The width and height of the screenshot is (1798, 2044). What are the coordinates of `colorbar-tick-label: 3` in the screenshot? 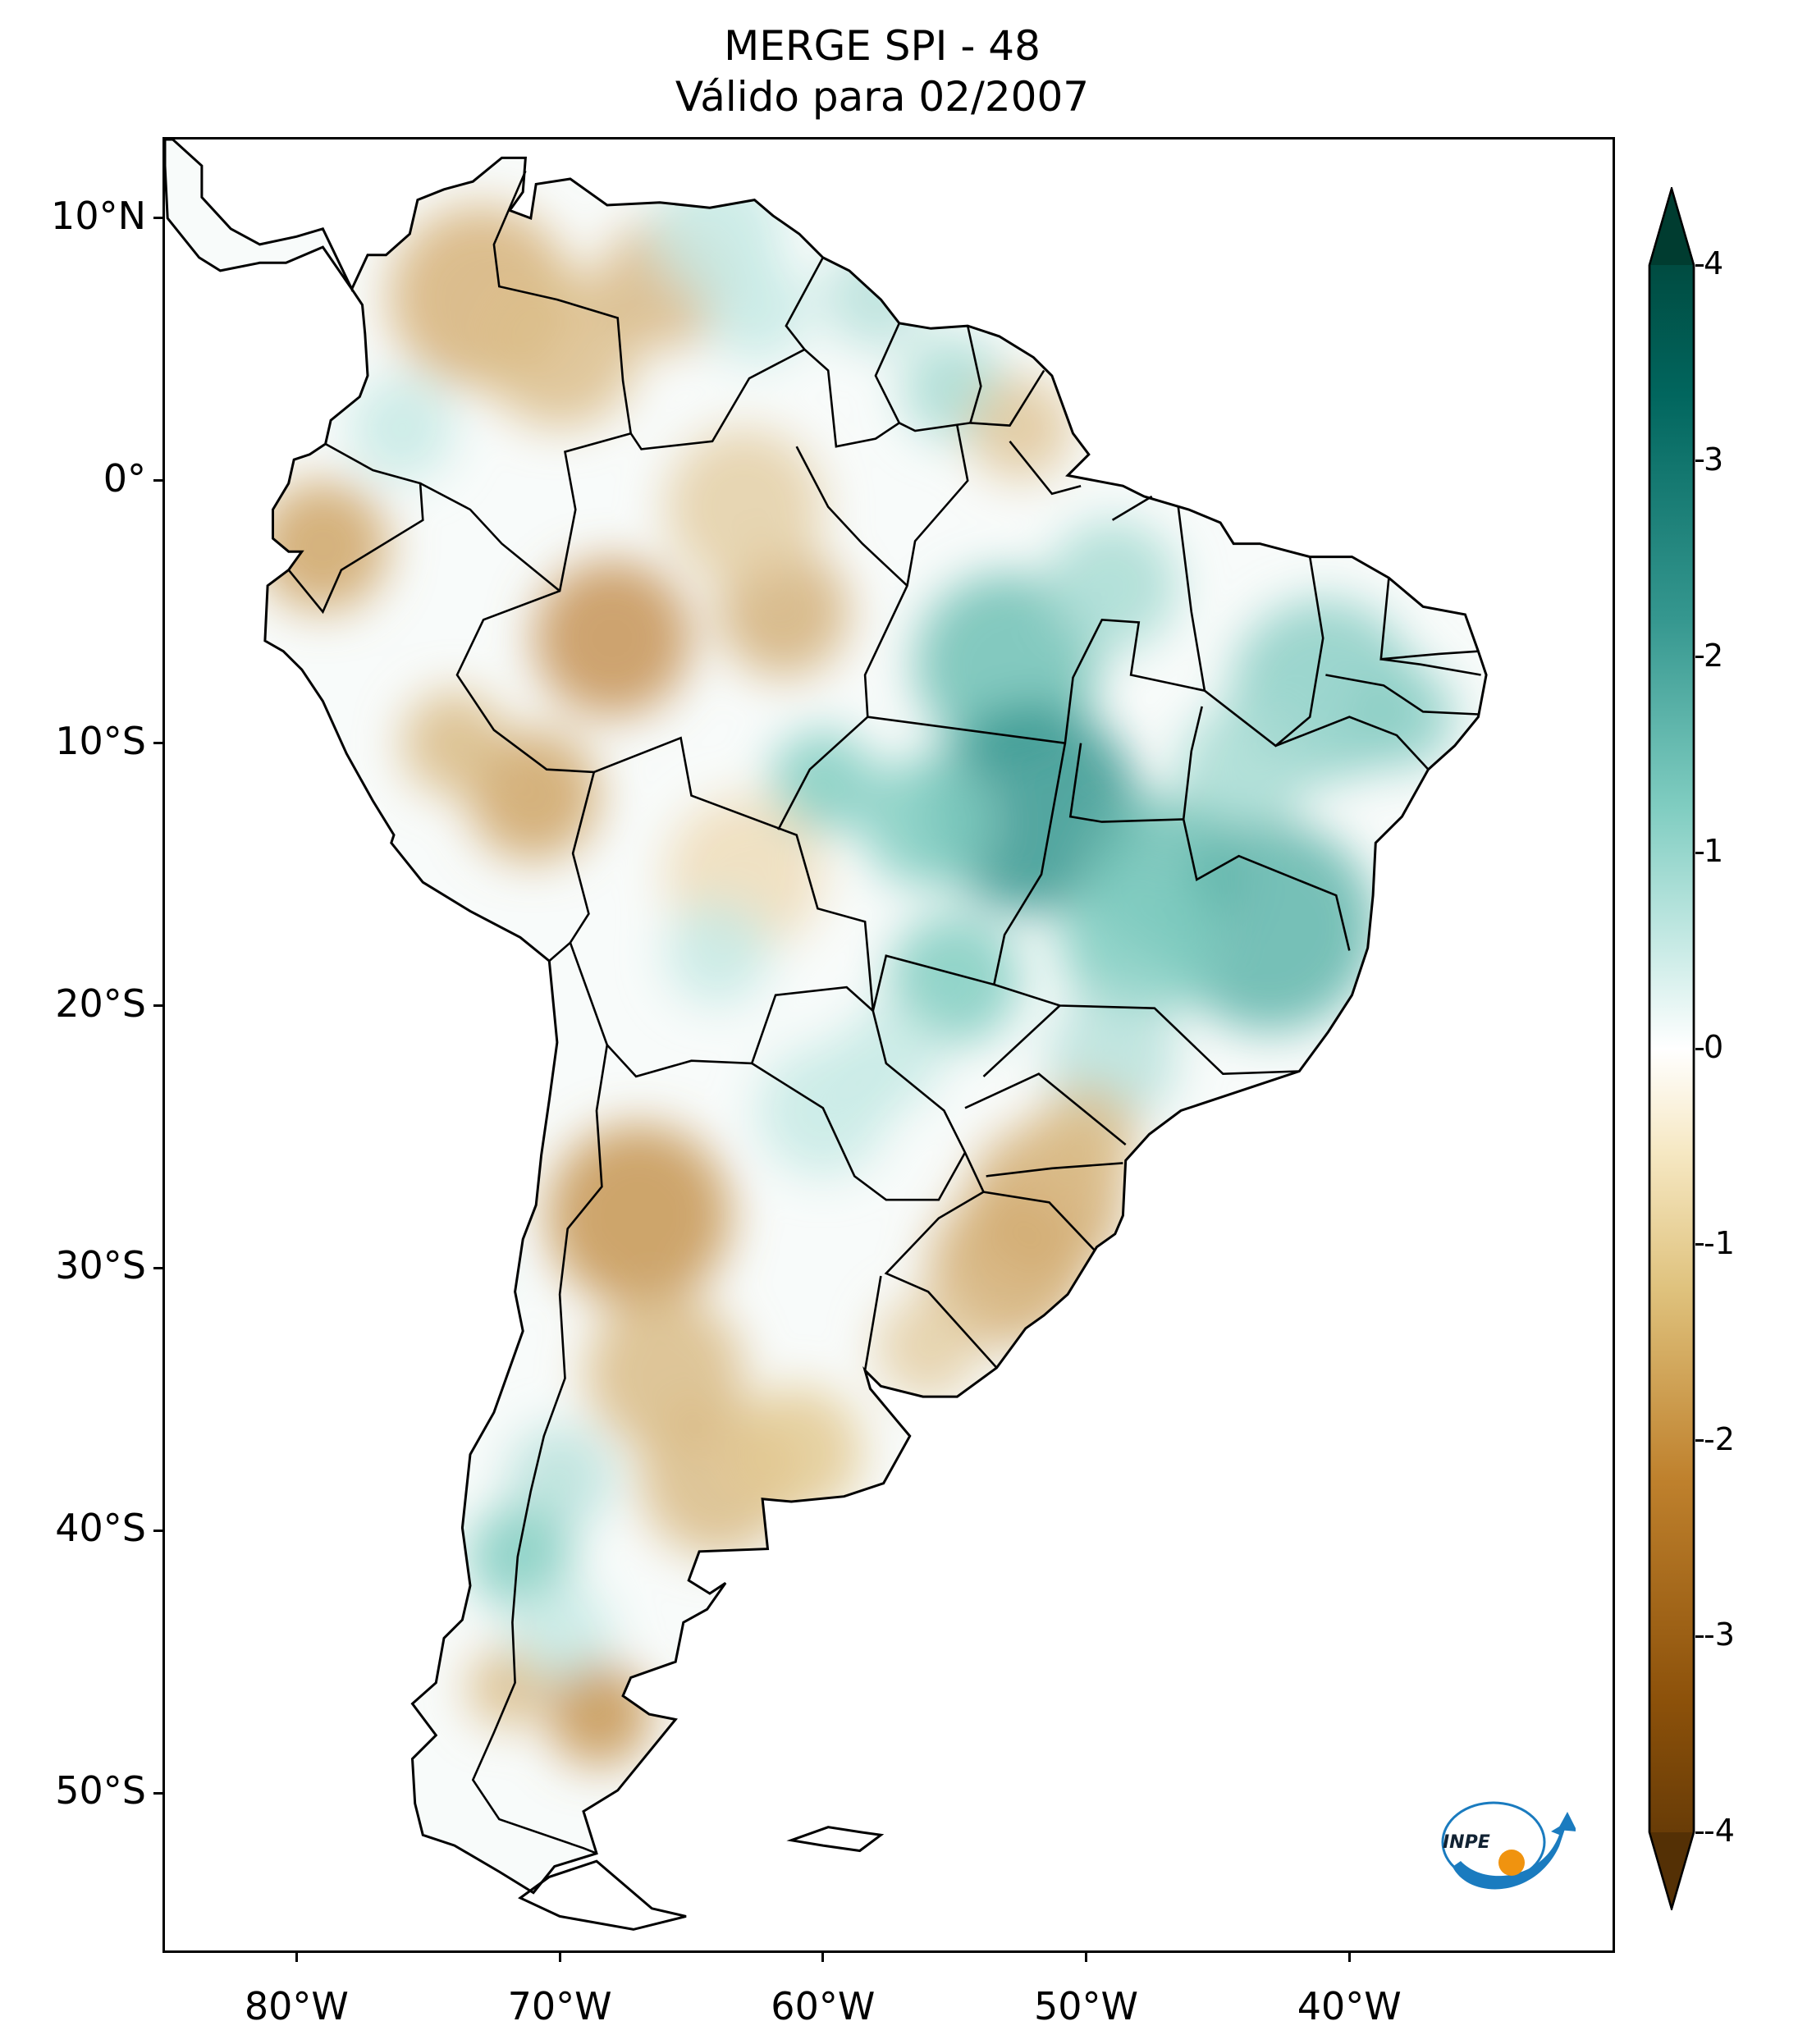 It's located at (1714, 459).